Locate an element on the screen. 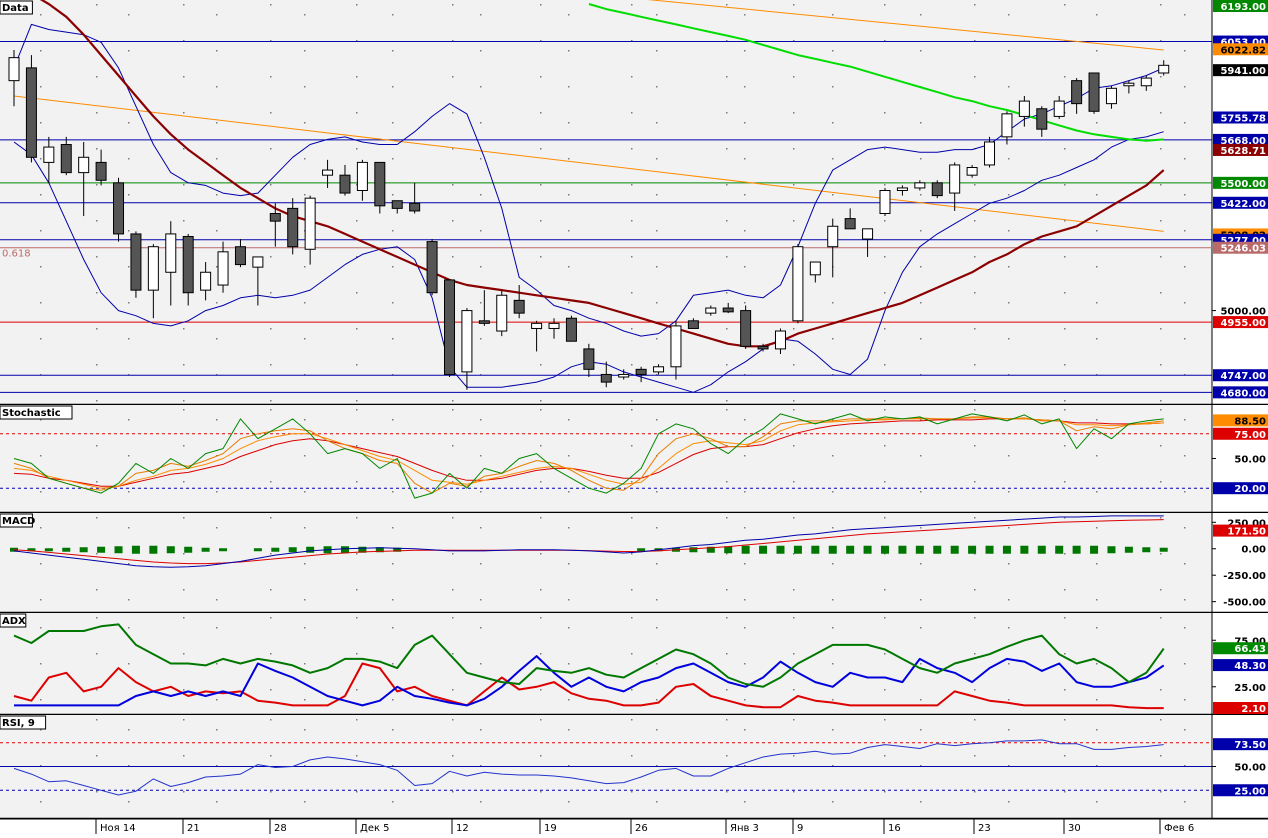  rsi-panel: RSI, 9 73.50 50.00 25.00 is located at coordinates (634, 767).